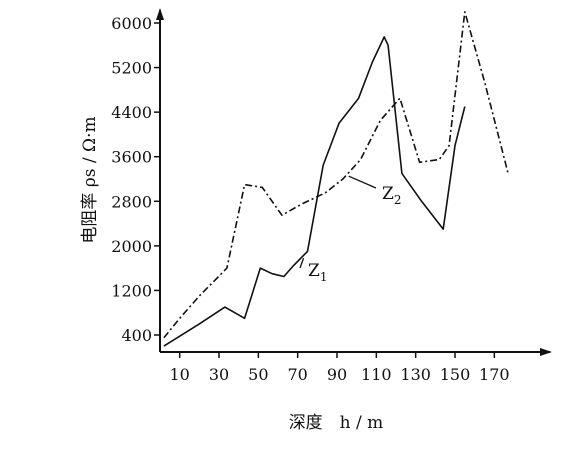 This screenshot has width=583, height=452. What do you see at coordinates (398, 200) in the screenshot?
I see `series-label-subscript: 2` at bounding box center [398, 200].